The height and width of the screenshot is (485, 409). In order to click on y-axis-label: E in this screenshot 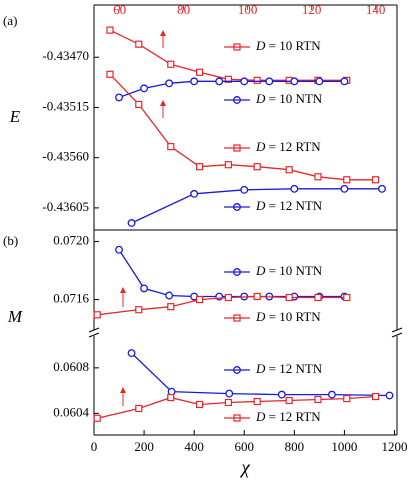, I will do `click(15, 116)`.